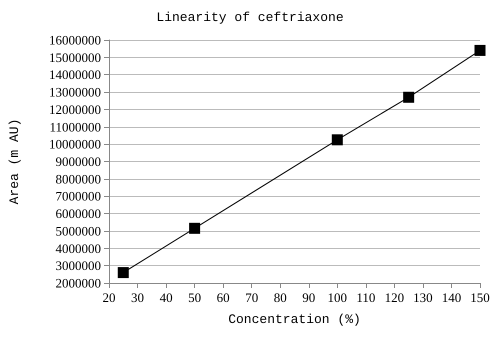 Image resolution: width=500 pixels, height=340 pixels. Describe the element at coordinates (78, 214) in the screenshot. I see `y-tick-label: 6000000` at that location.